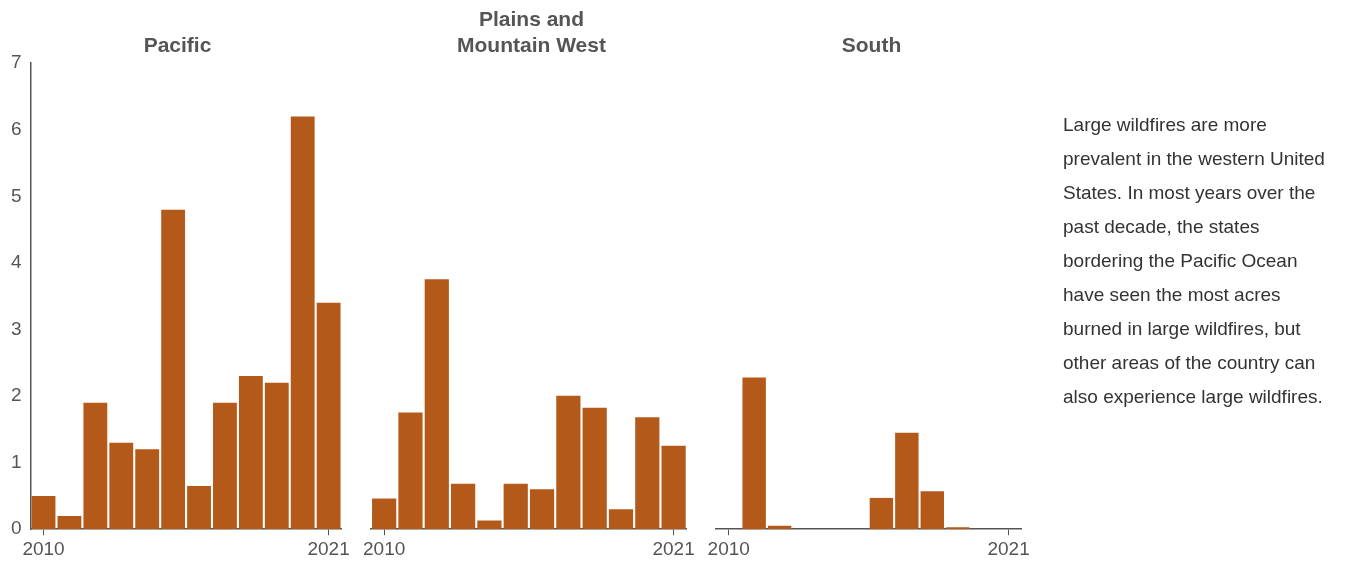  Describe the element at coordinates (16, 395) in the screenshot. I see `y-tick-label: 2` at that location.